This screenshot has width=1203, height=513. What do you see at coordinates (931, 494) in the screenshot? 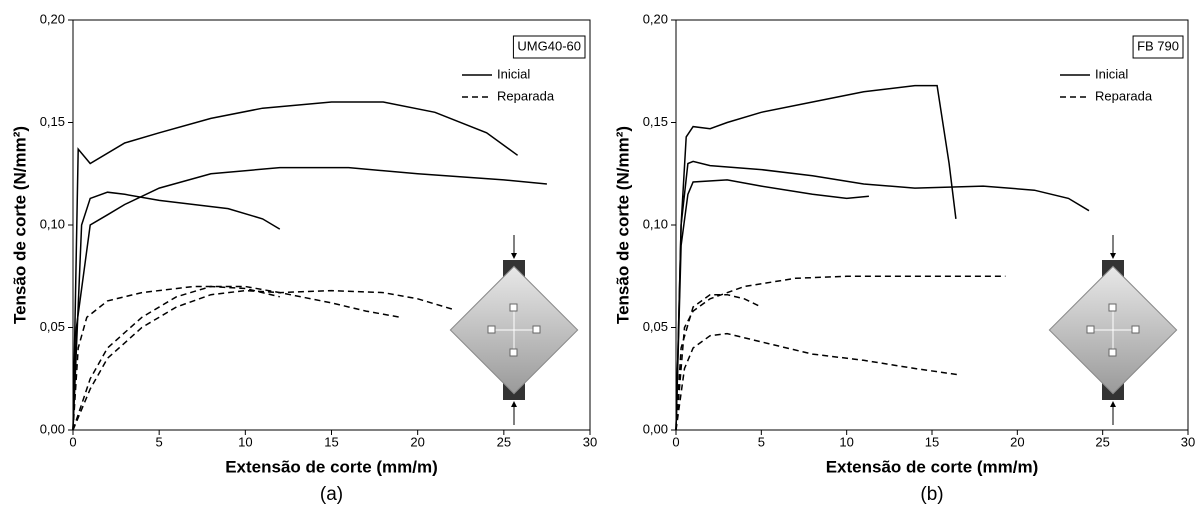
I see `caption: (b)` at bounding box center [931, 494].